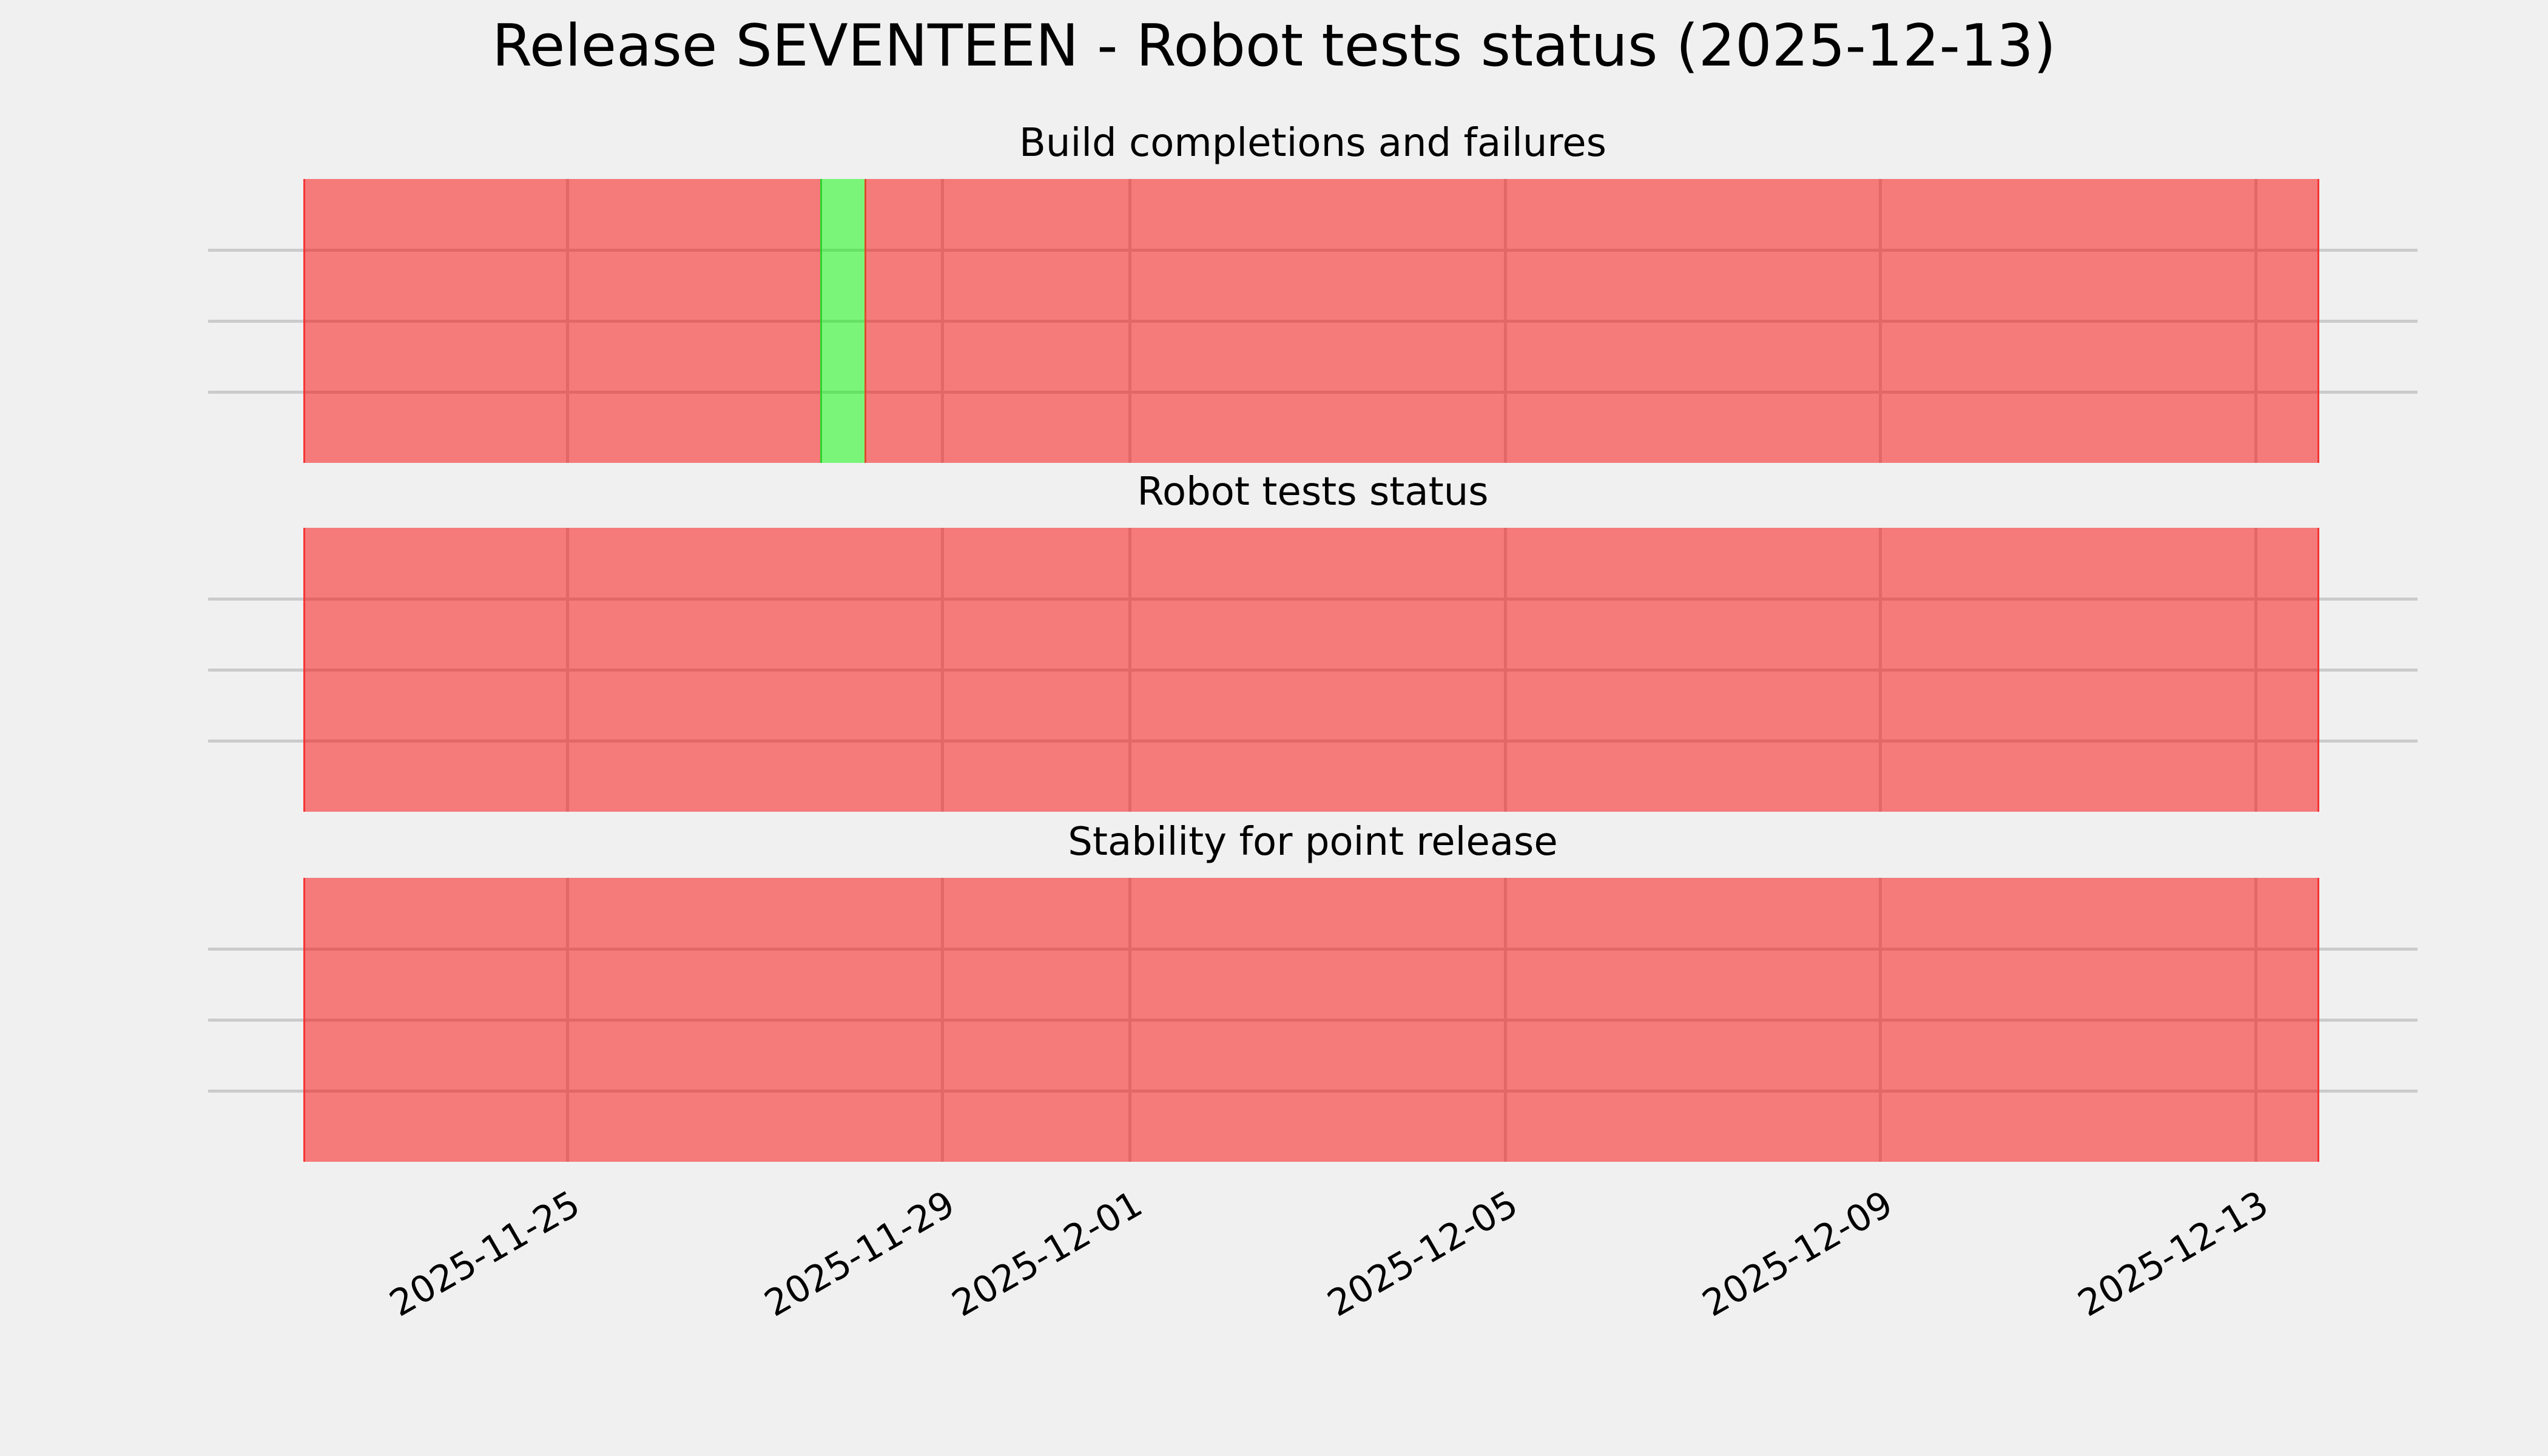 The height and width of the screenshot is (1456, 2548). I want to click on x-tick-label: 2025-12-01, so click(1047, 1254).